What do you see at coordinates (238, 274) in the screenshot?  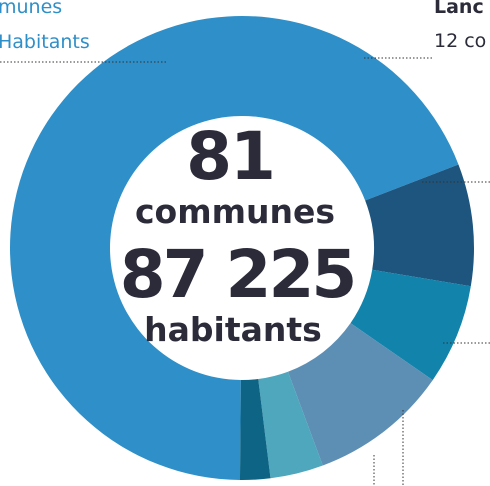 I see `habitants-count: 87 225` at bounding box center [238, 274].